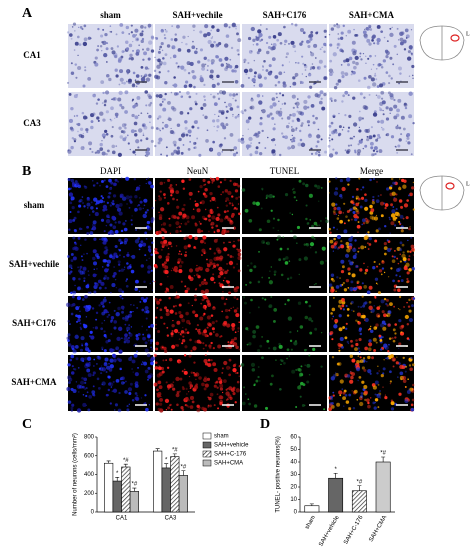  Describe the element at coordinates (111, 383) in the screenshot. I see `micrograph` at that location.